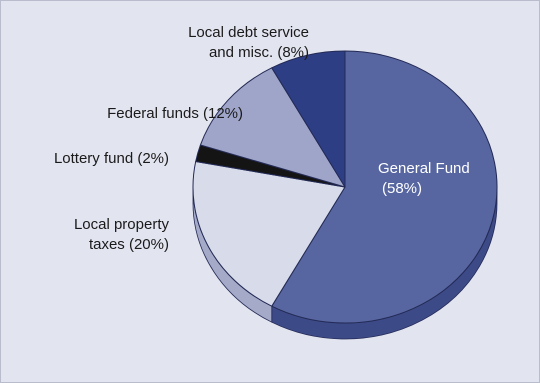 The height and width of the screenshot is (383, 540). Describe the element at coordinates (248, 42) in the screenshot. I see `slice-label-local-debt: Local debt service and misc. (8%)` at that location.